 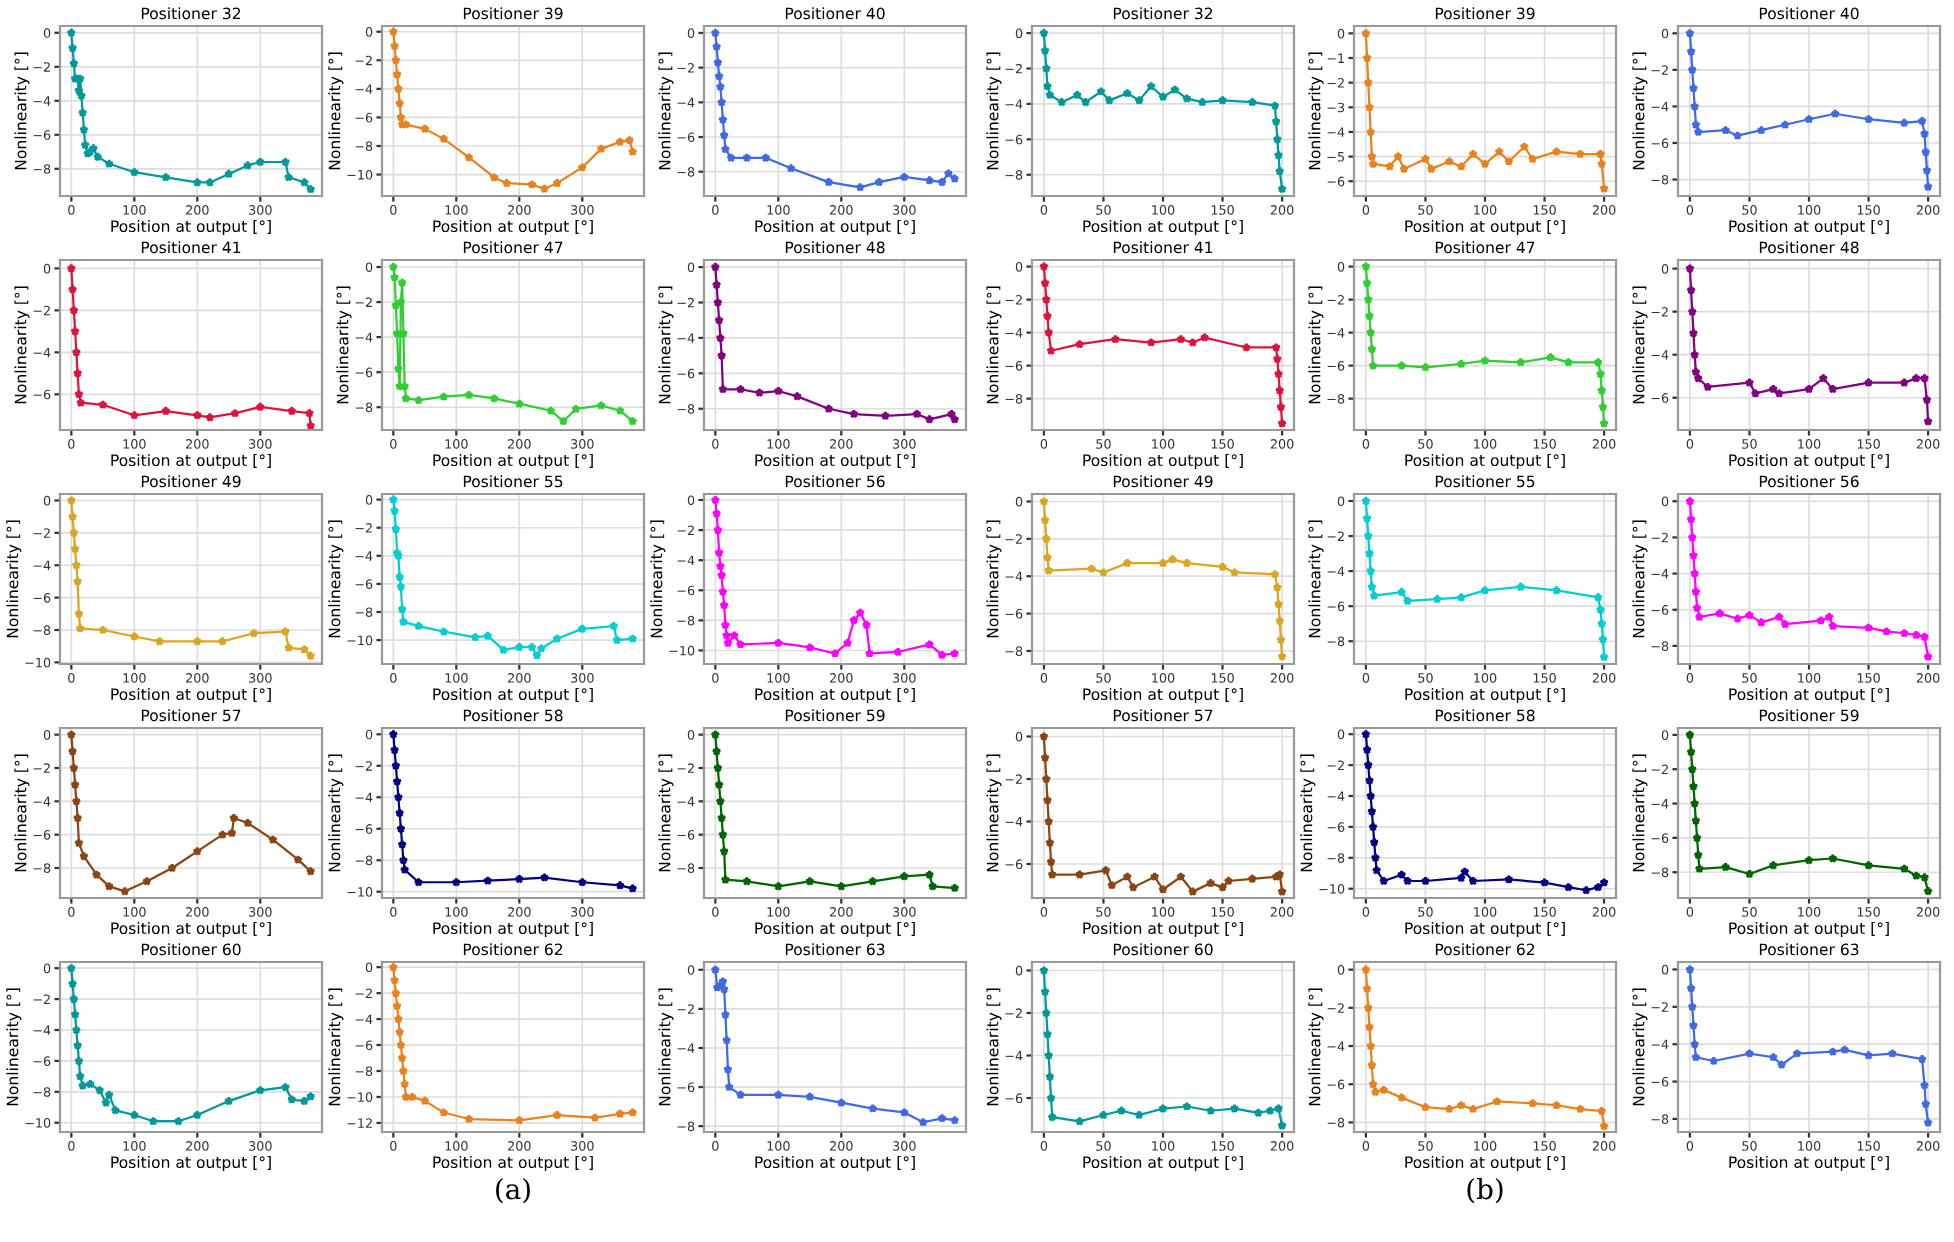 I want to click on text: (b), so click(x=1485, y=1190).